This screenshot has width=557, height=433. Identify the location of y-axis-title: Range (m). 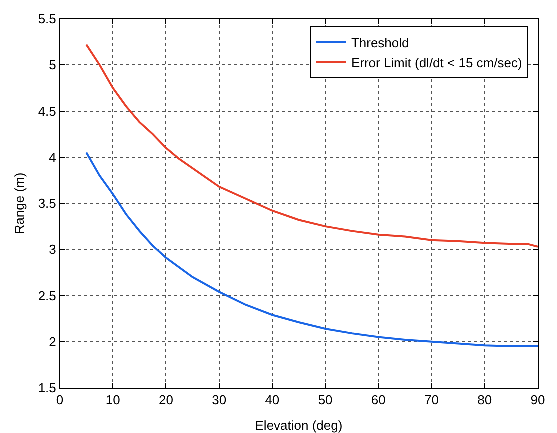
(19, 203).